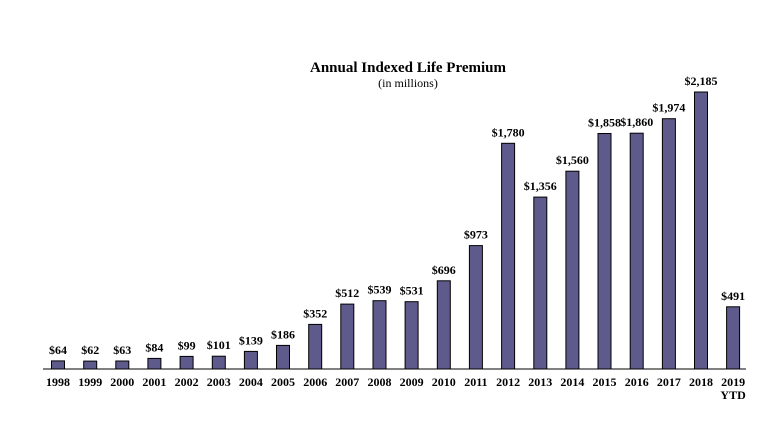 The image size is (777, 425). What do you see at coordinates (508, 256) in the screenshot?
I see `bar-2012` at bounding box center [508, 256].